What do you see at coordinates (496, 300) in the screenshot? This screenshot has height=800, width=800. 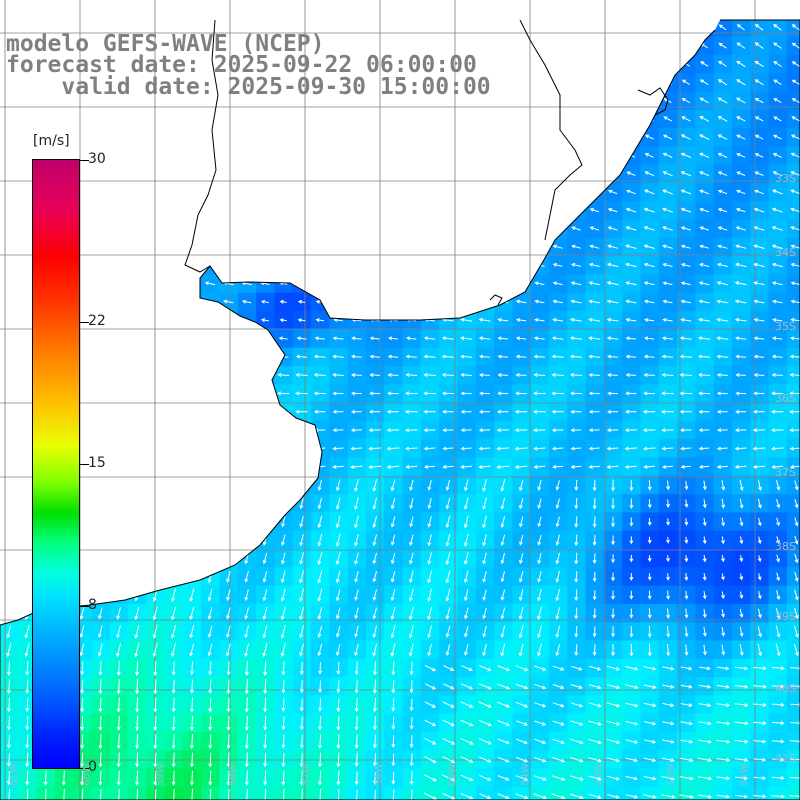 I see `island` at bounding box center [496, 300].